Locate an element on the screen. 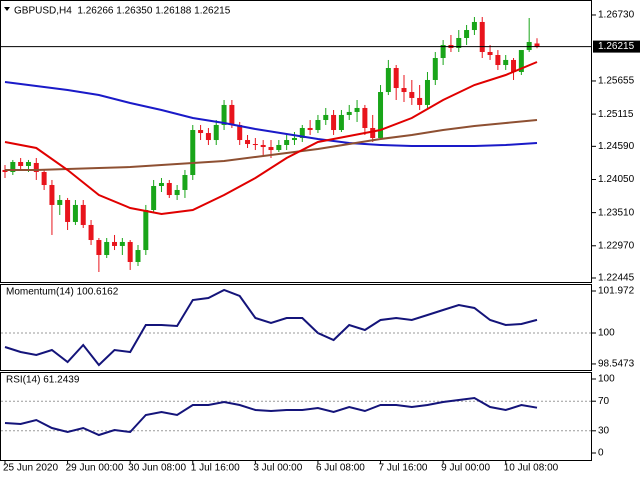  y-tick-label: 1.24050 is located at coordinates (616, 179).